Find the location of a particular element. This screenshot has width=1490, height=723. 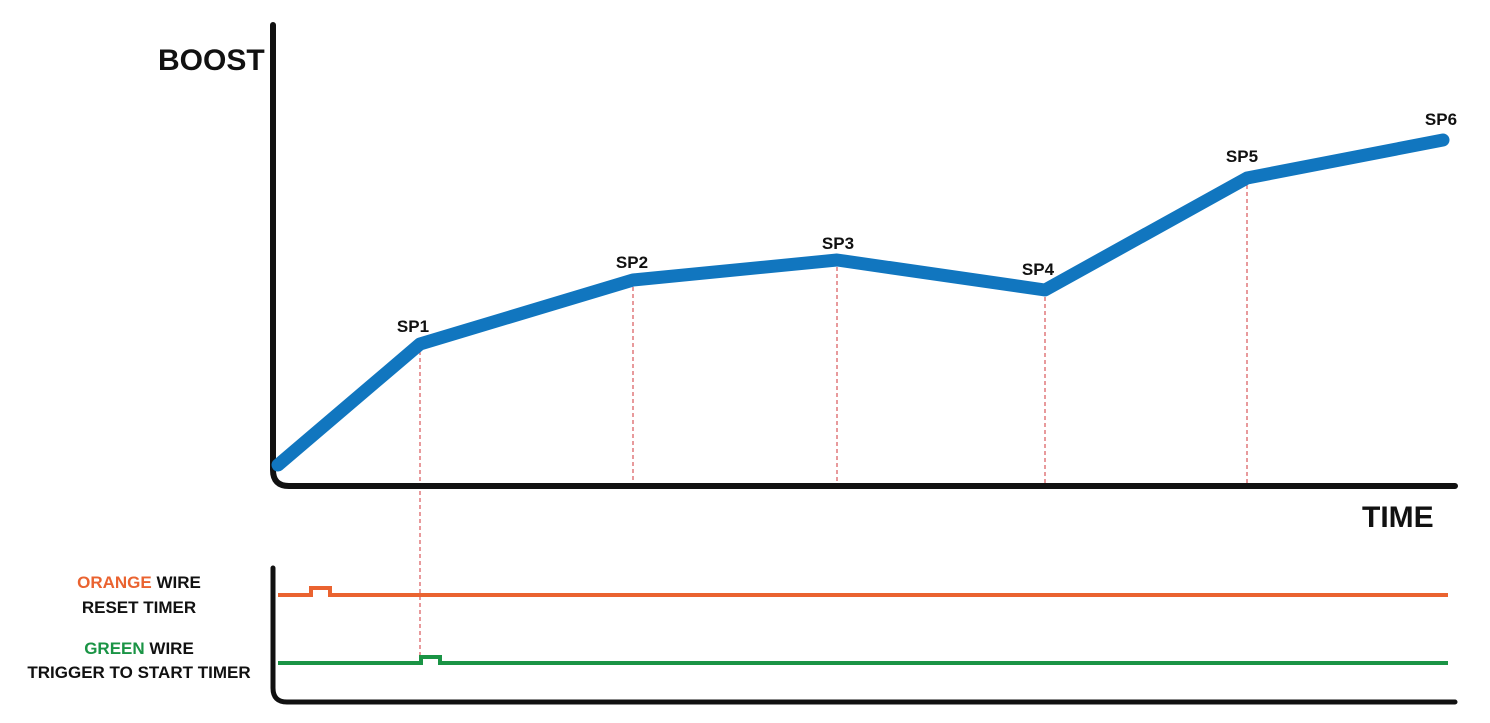

y-axis-label: BOOST is located at coordinates (211, 60).